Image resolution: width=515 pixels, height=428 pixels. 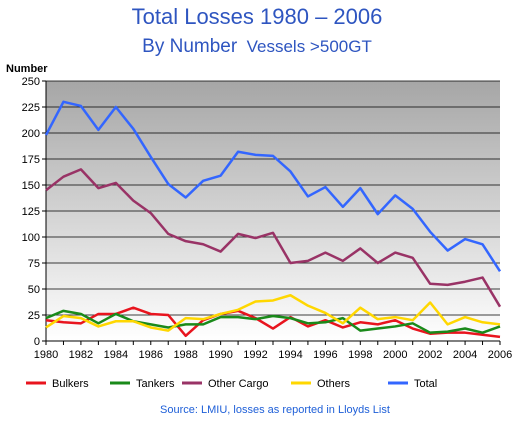 I want to click on y-tick-labels: 0 25 50 75 100 125 150 175 200 225 250, so click(x=31, y=212).